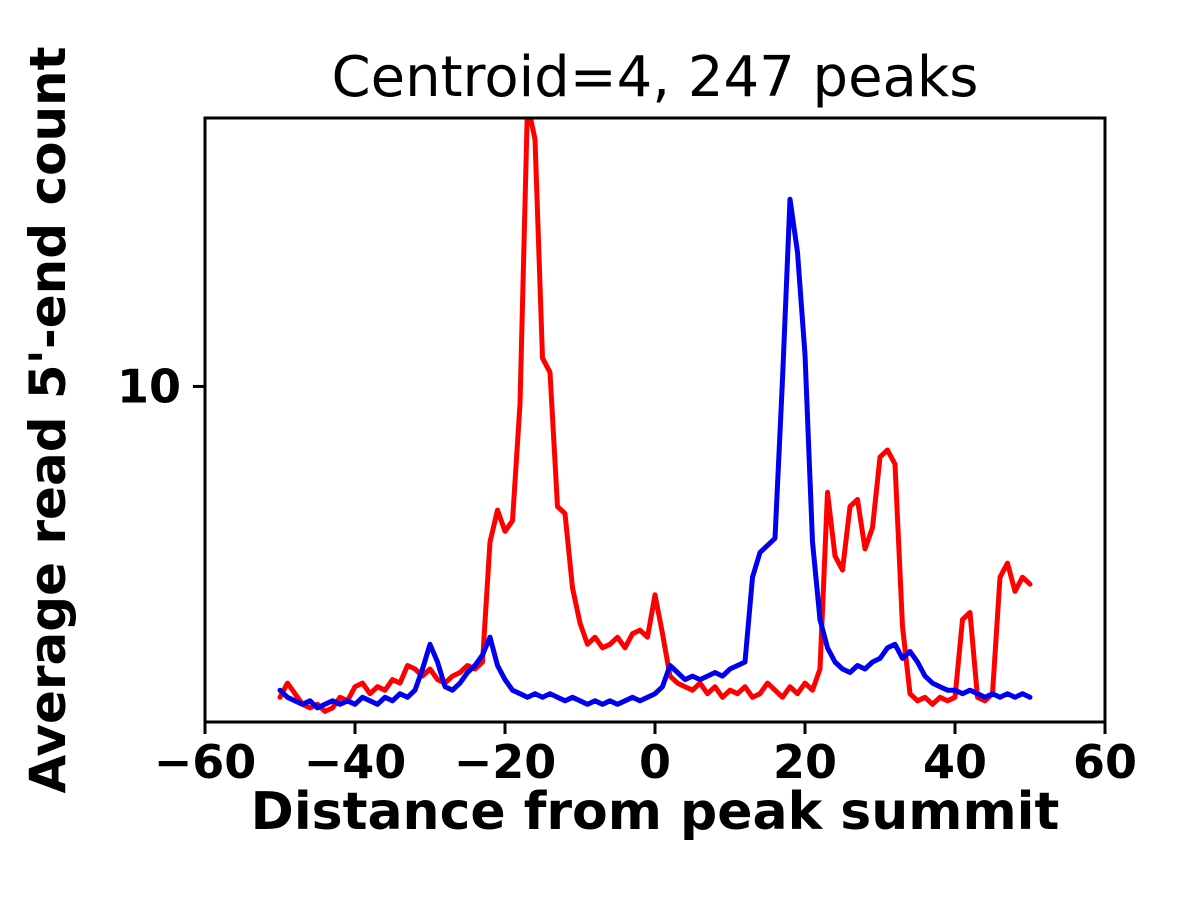  I want to click on x-tick-label: −20, so click(505, 762).